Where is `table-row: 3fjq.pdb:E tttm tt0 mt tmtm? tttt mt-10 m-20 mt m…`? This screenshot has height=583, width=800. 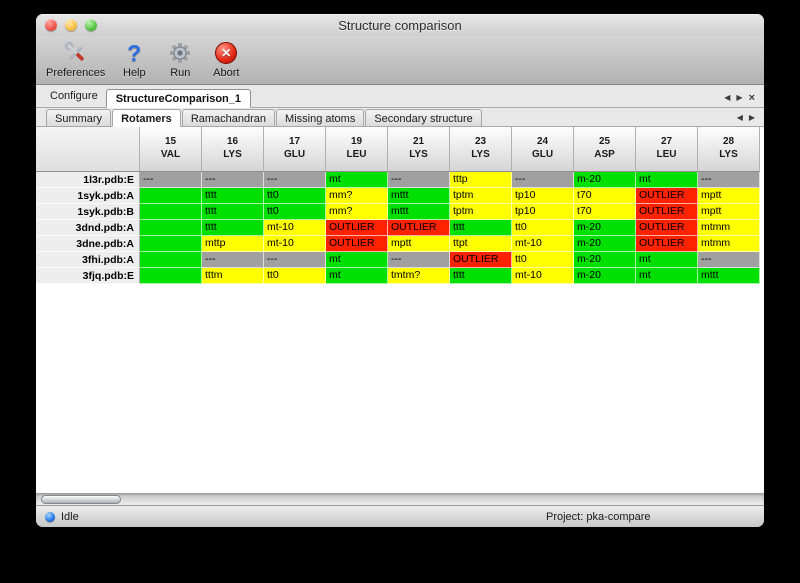 table-row: 3fjq.pdb:E tttm tt0 mt tmtm? tttt mt-10 m-20 mt m… is located at coordinates (400, 276).